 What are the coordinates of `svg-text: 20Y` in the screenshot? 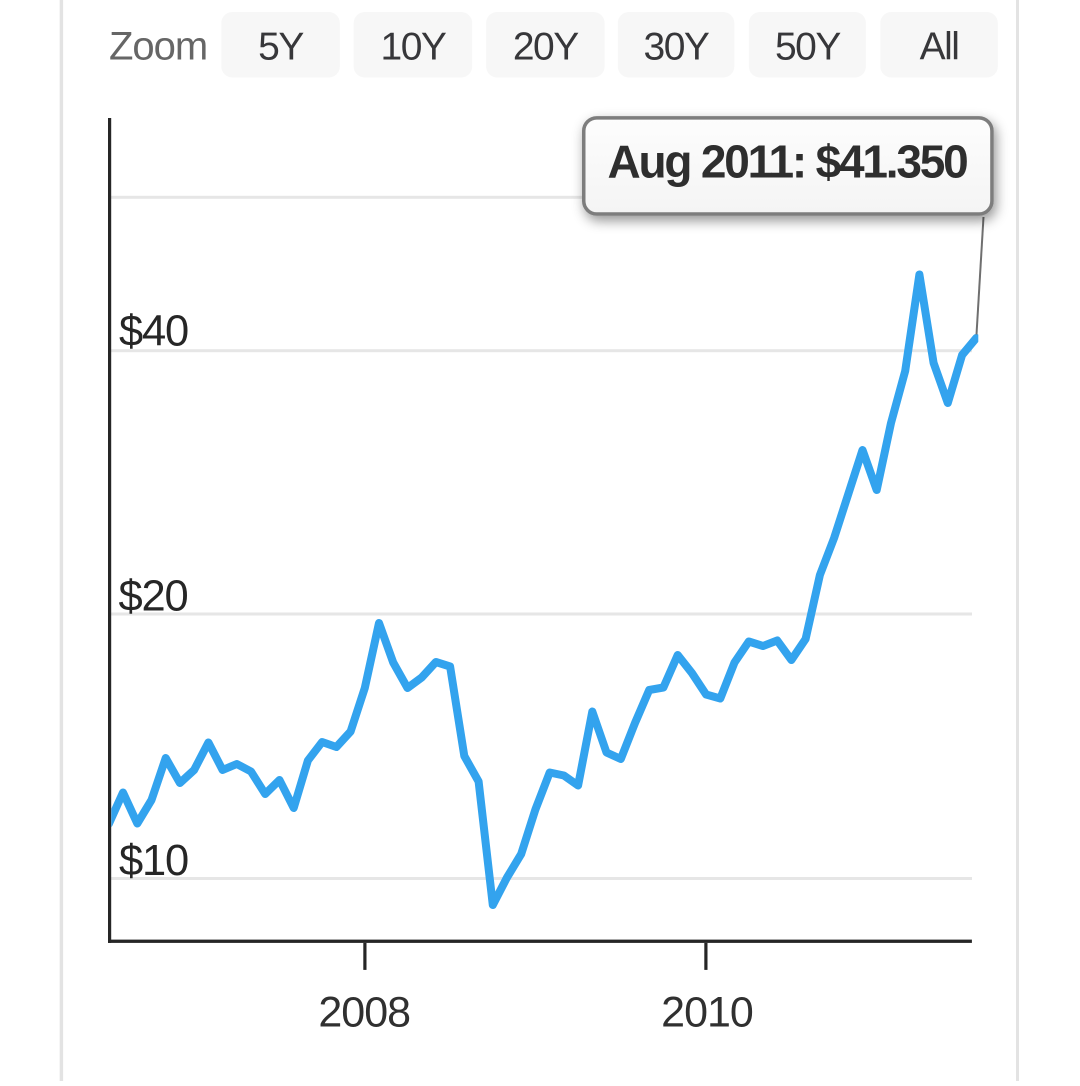 It's located at (546, 47).